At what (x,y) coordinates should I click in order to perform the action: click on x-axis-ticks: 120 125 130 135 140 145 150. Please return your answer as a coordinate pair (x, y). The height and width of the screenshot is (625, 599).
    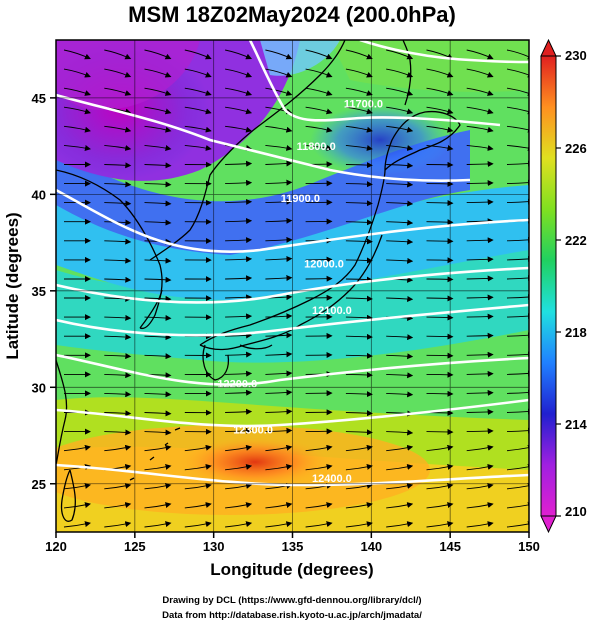
    Looking at the image, I should click on (292, 543).